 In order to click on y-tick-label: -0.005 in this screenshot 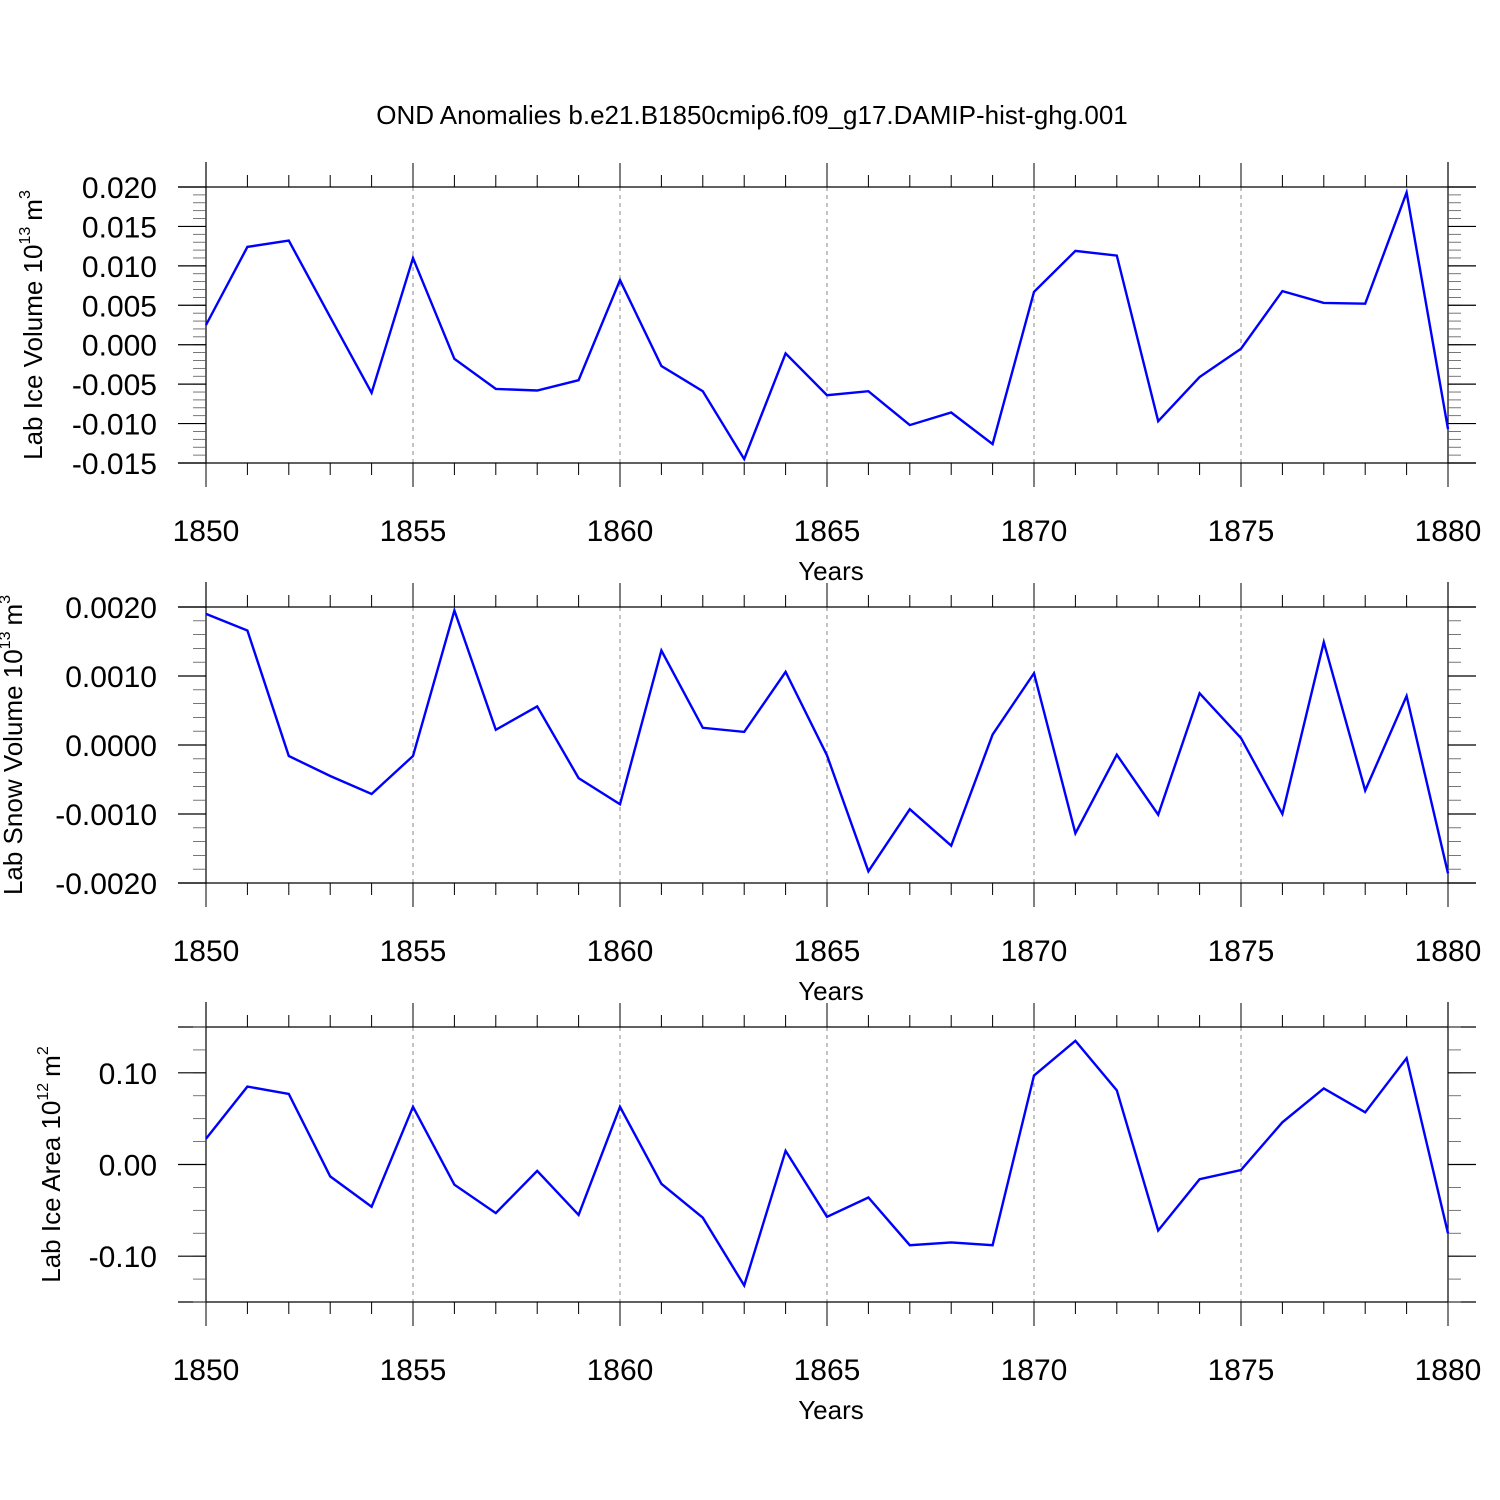, I will do `click(114, 385)`.